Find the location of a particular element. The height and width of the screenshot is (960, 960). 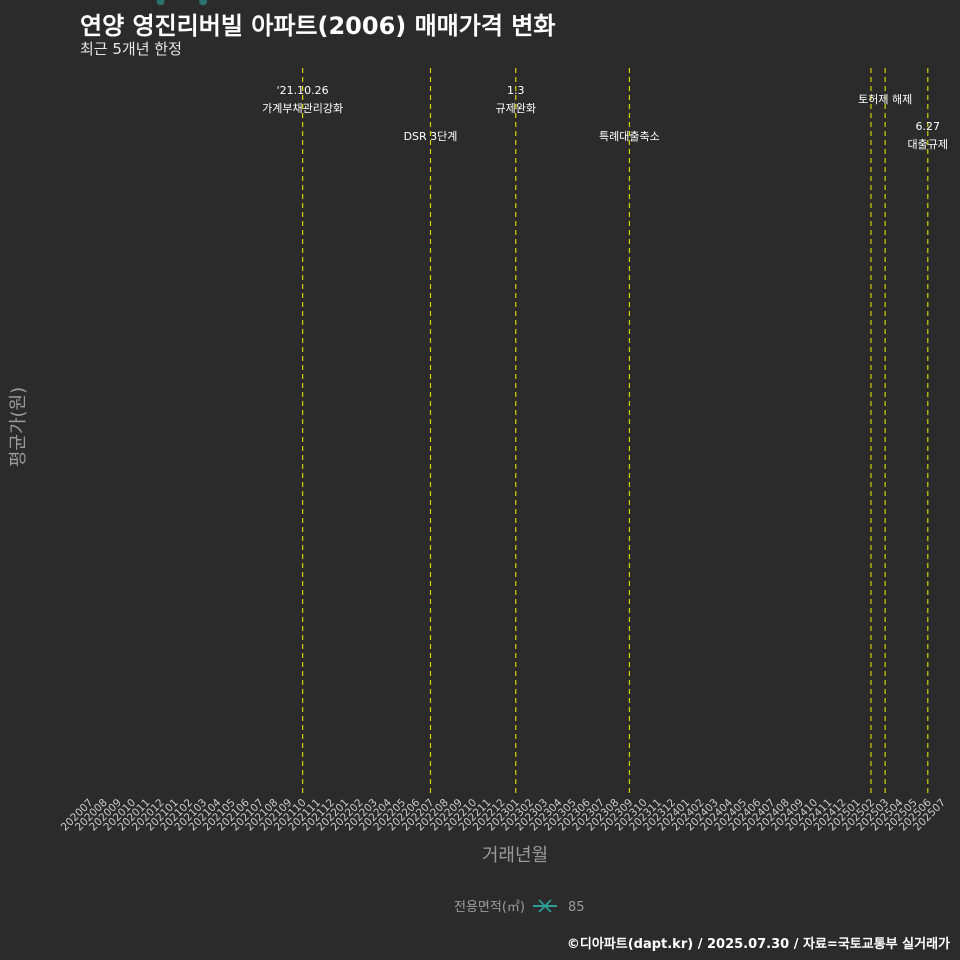

event-label: 토허제 해제 is located at coordinates (885, 99).